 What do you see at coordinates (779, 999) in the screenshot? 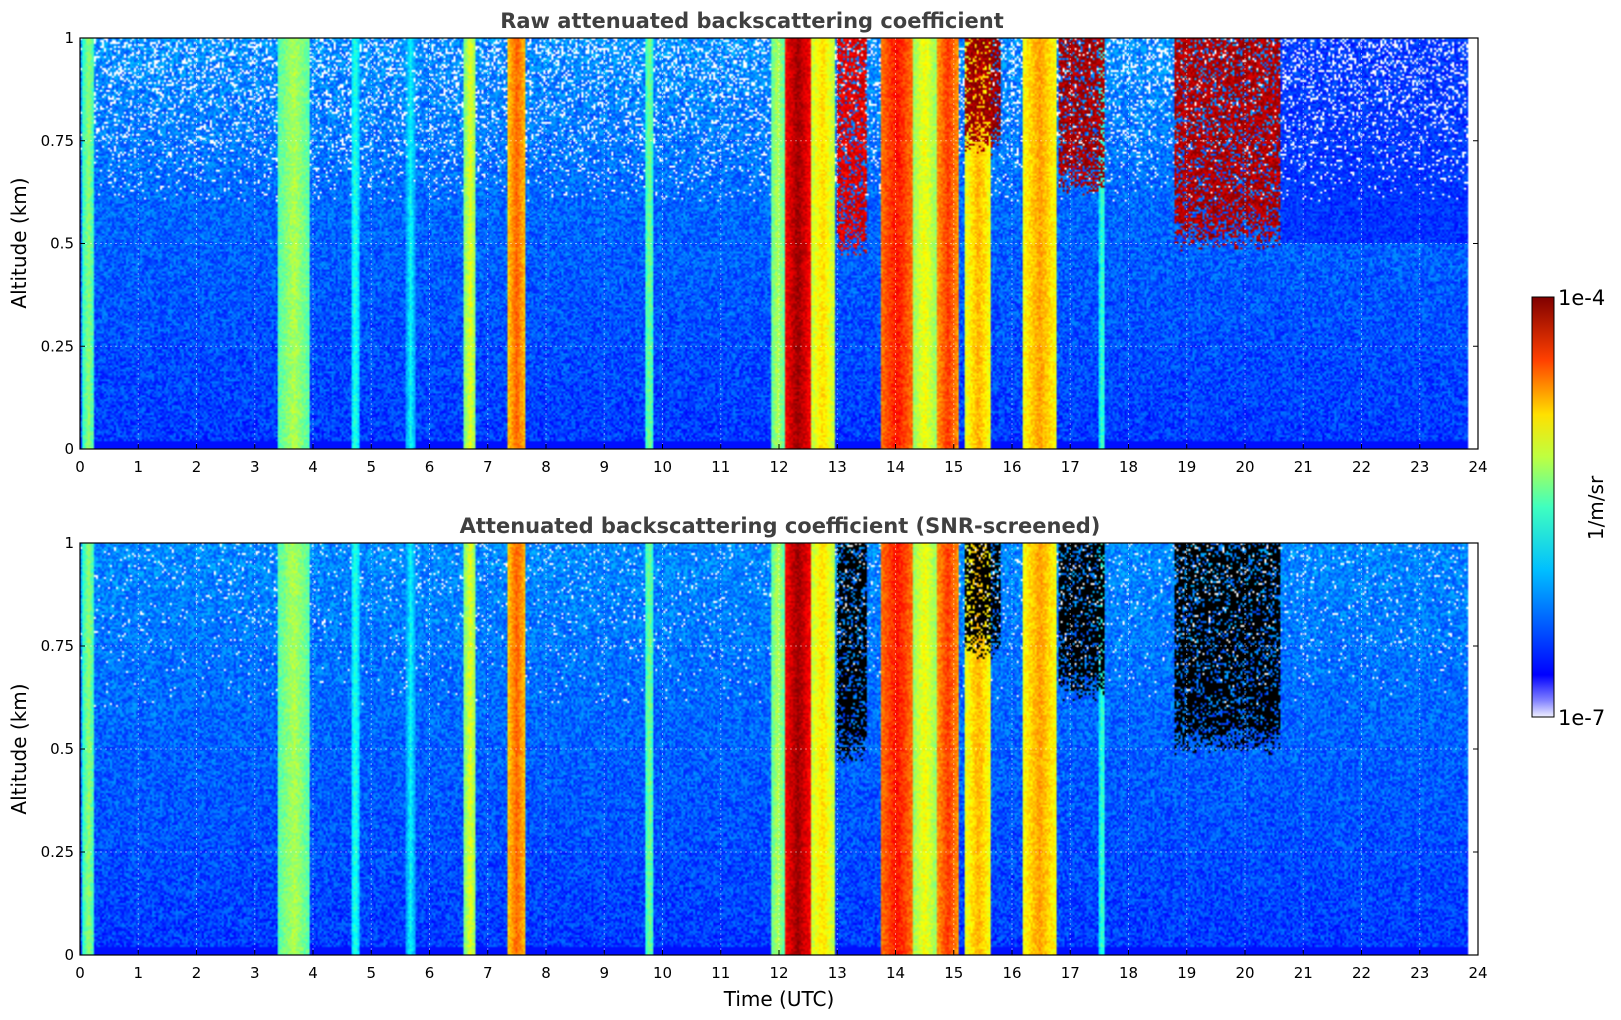
I see `bottom-xlabel: Time (UTC)` at bounding box center [779, 999].